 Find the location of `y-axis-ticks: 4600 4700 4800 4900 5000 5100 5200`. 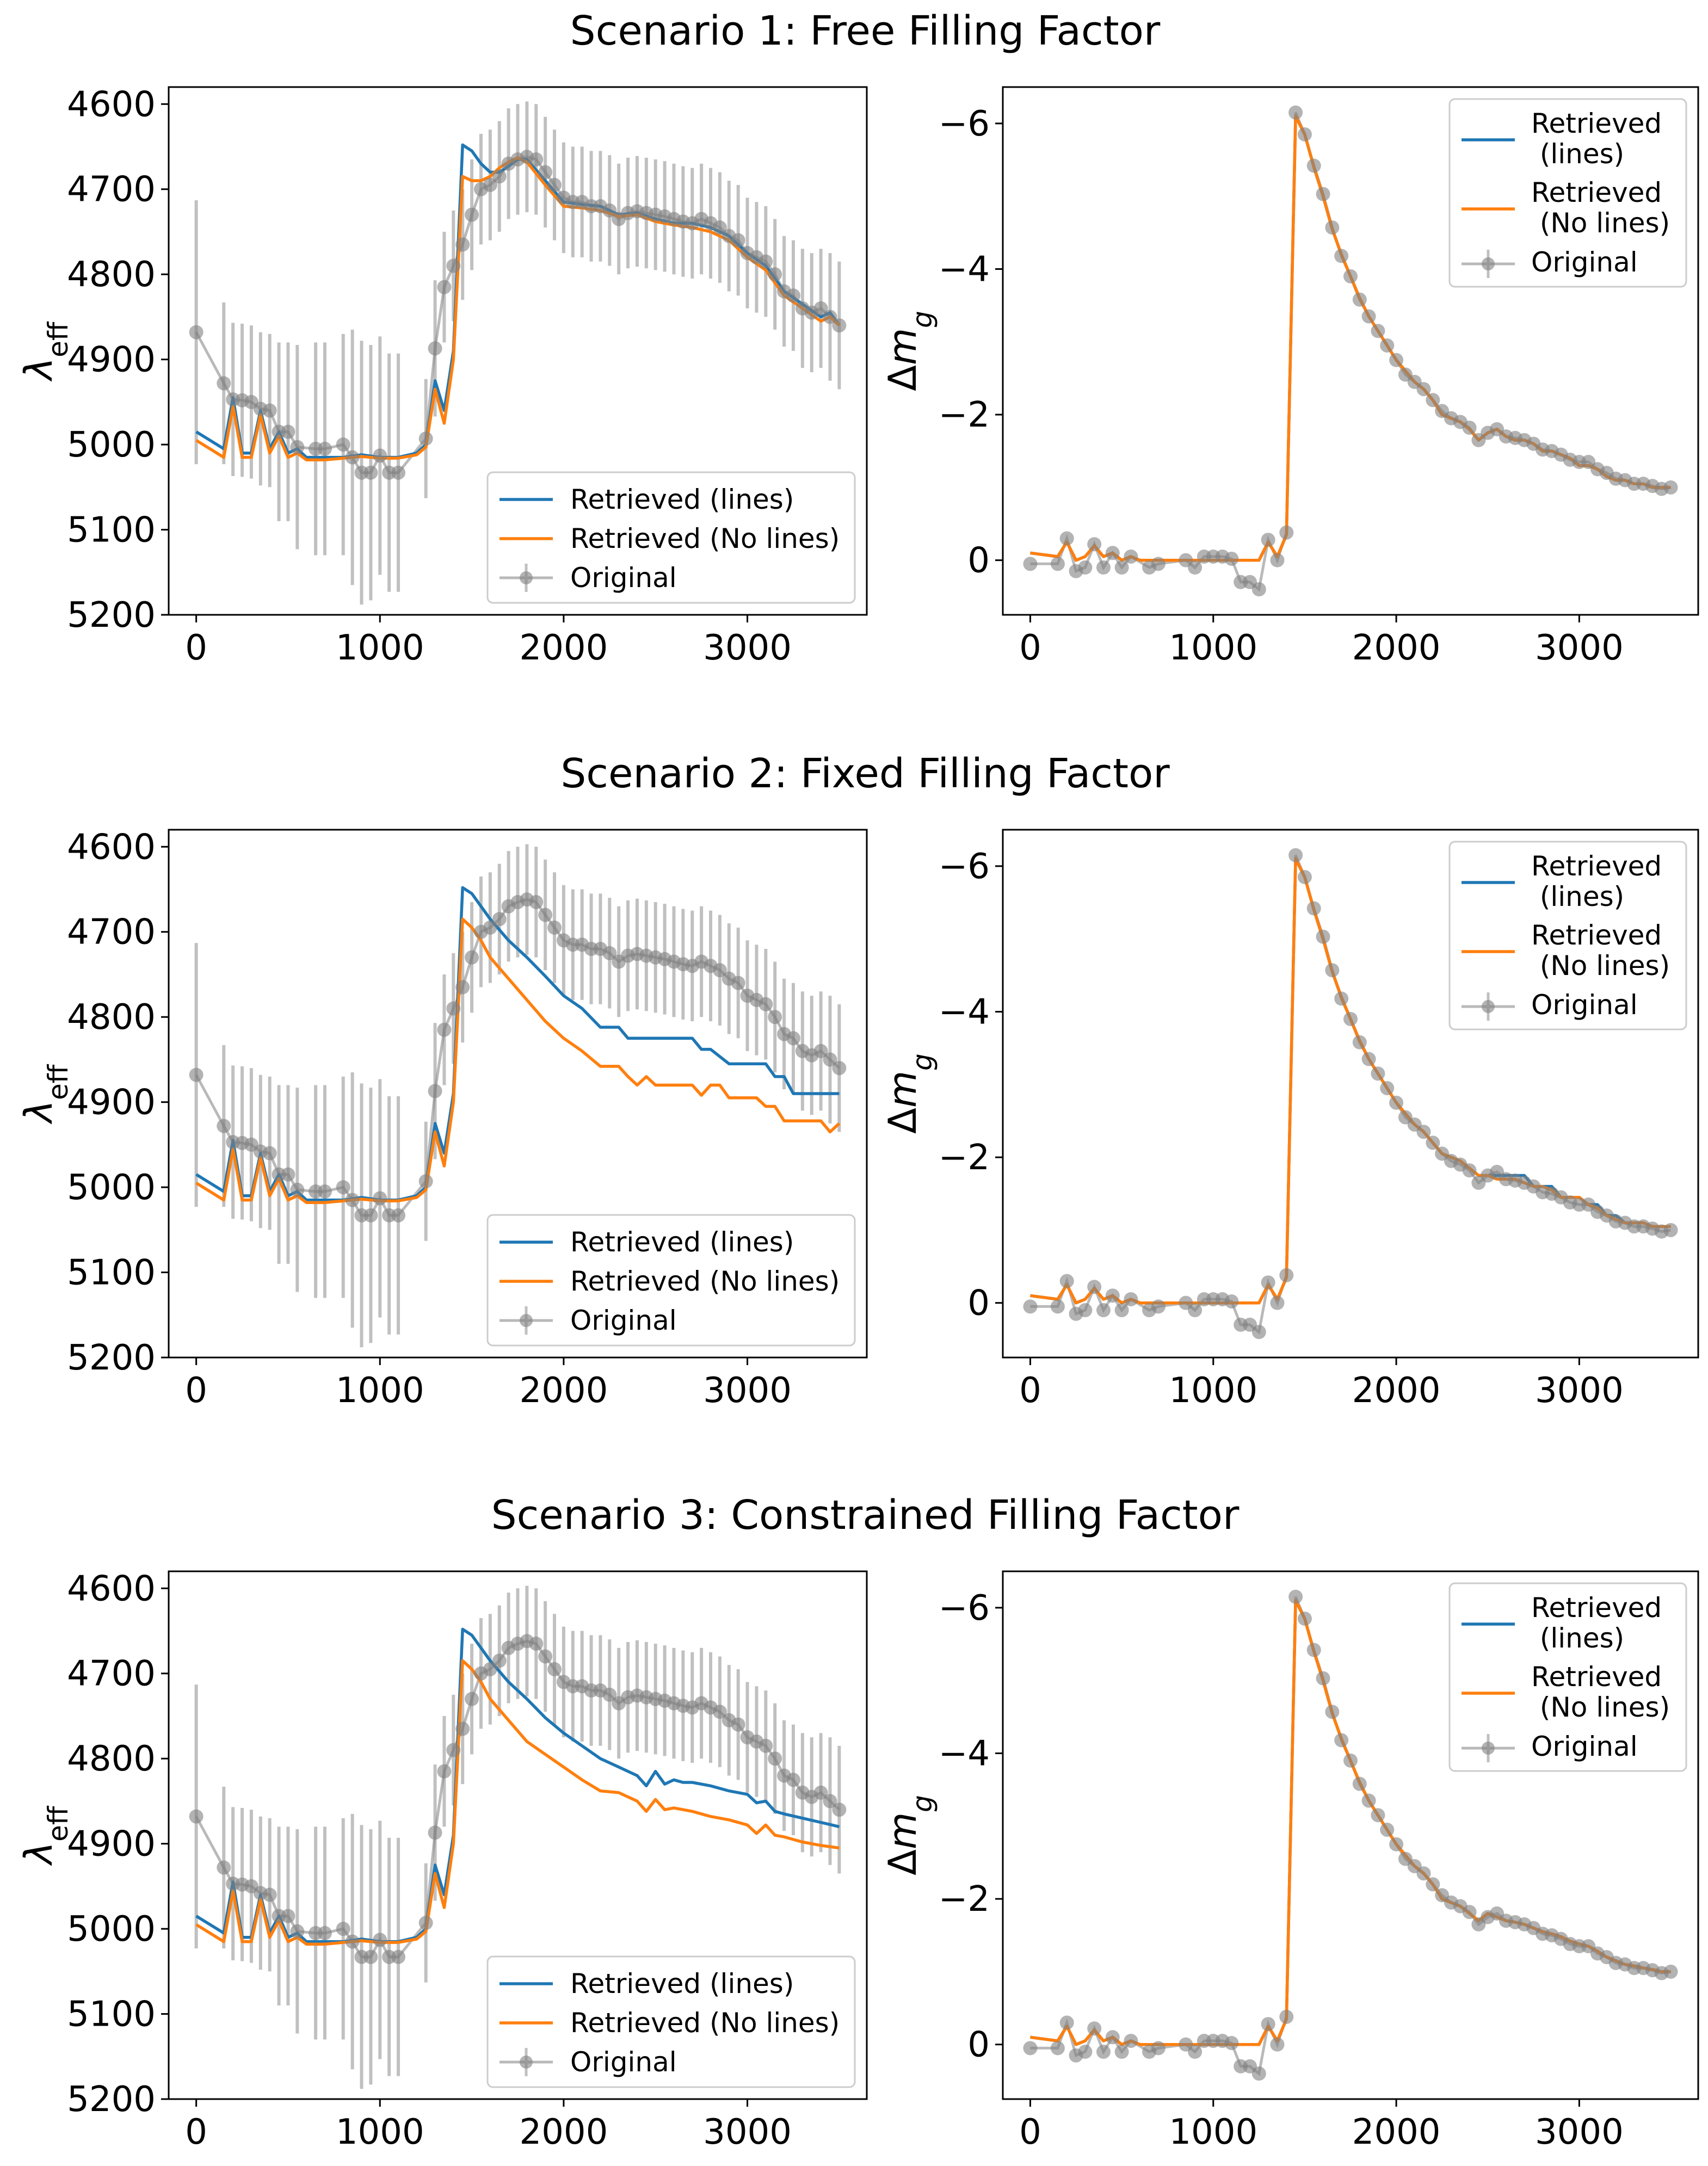

y-axis-ticks: 4600 4700 4800 4900 5000 5100 5200 is located at coordinates (118, 1103).